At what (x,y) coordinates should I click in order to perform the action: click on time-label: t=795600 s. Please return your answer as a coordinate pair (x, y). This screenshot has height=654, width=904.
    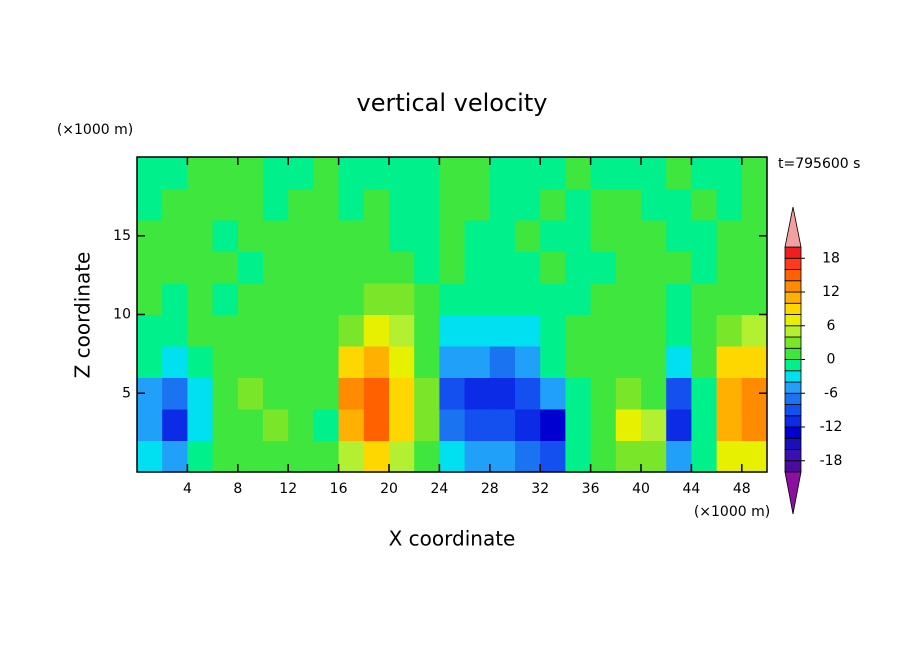
    Looking at the image, I should click on (819, 164).